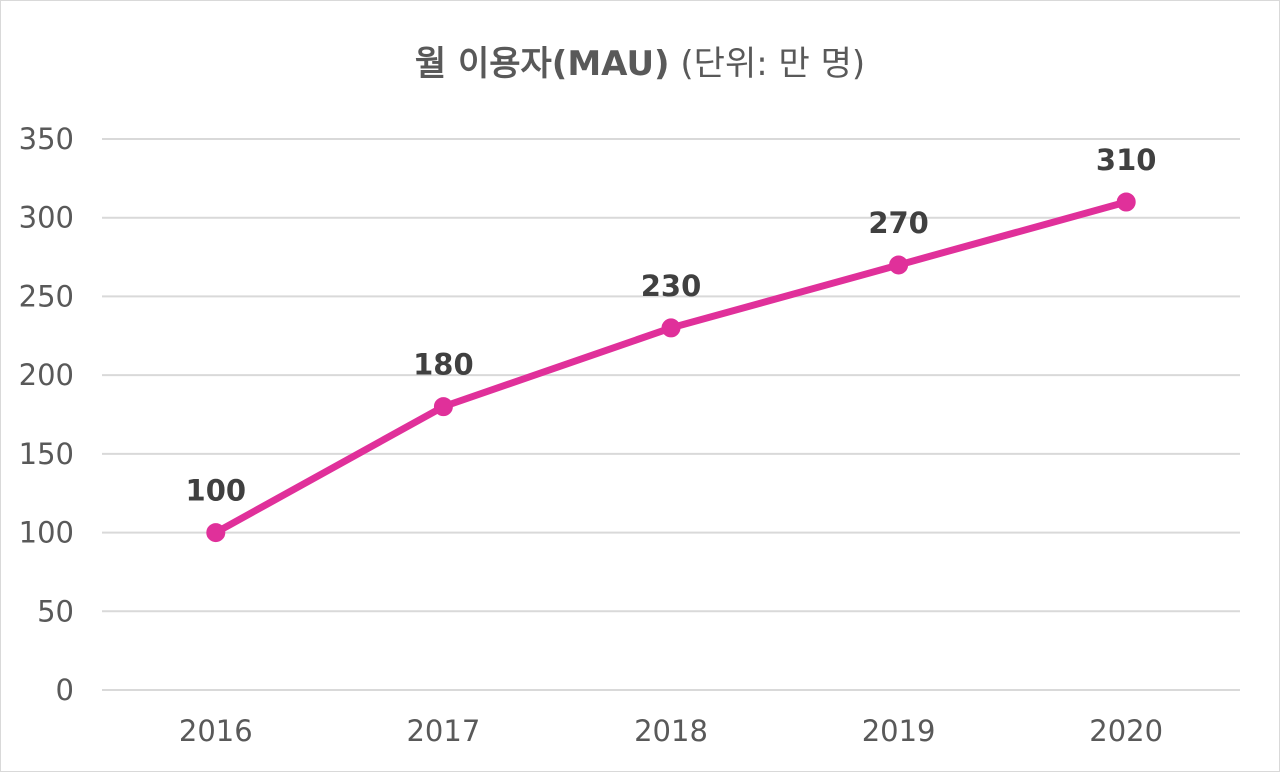 The width and height of the screenshot is (1280, 772). I want to click on data-label: 180, so click(443, 365).